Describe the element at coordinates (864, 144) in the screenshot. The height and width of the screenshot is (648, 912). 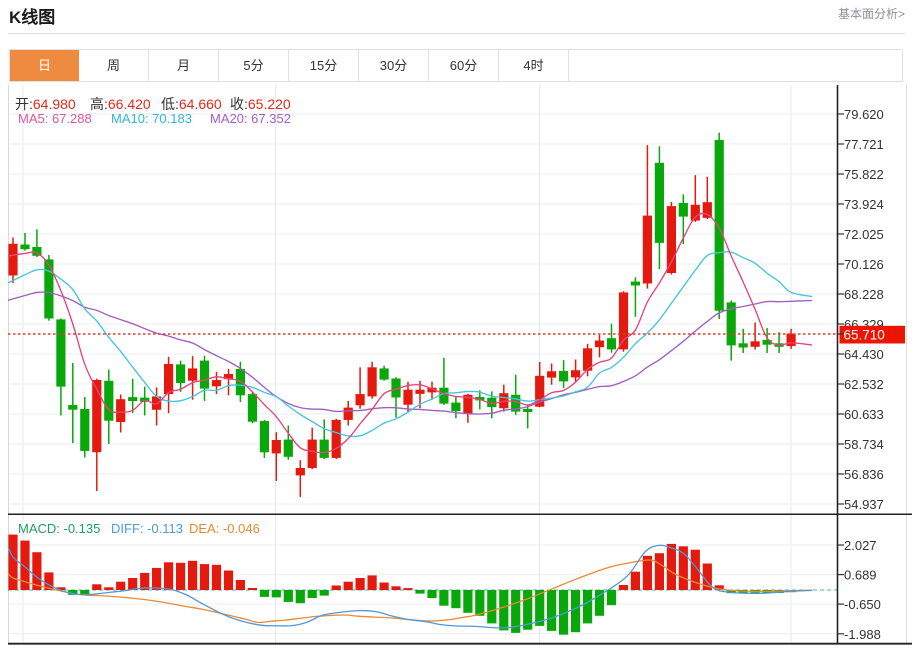
I see `svg-text: 77.721` at that location.